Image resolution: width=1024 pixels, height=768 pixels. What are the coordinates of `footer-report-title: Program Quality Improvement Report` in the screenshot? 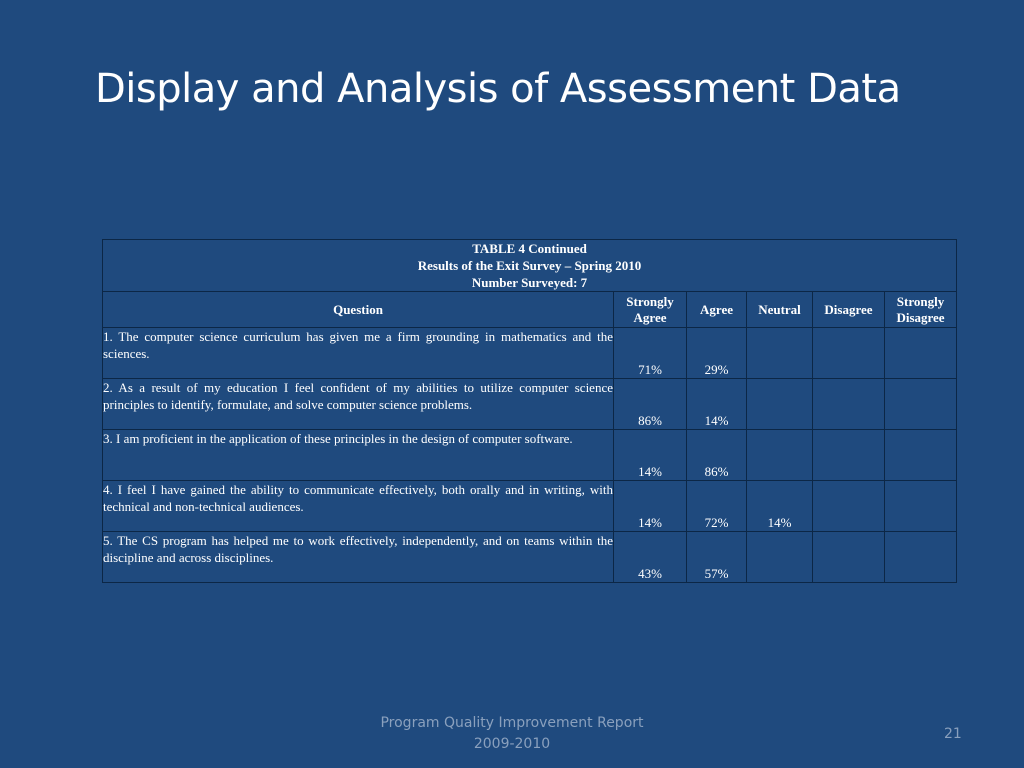 It's located at (512, 723).